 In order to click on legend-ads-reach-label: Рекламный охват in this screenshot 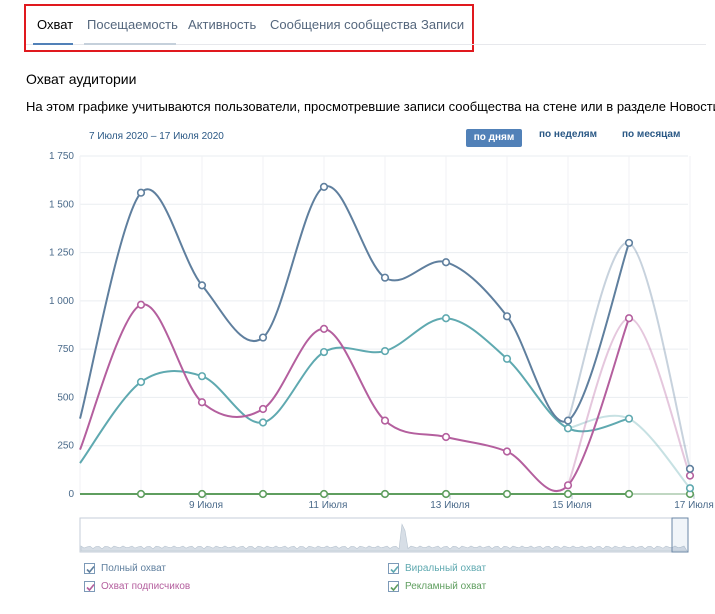, I will do `click(446, 586)`.